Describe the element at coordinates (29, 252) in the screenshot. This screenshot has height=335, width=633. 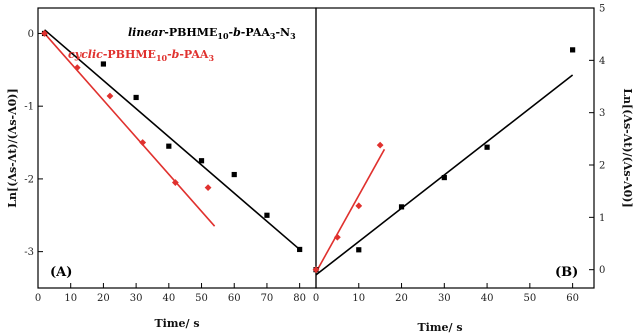
I see `y-tick-label: -3` at that location.